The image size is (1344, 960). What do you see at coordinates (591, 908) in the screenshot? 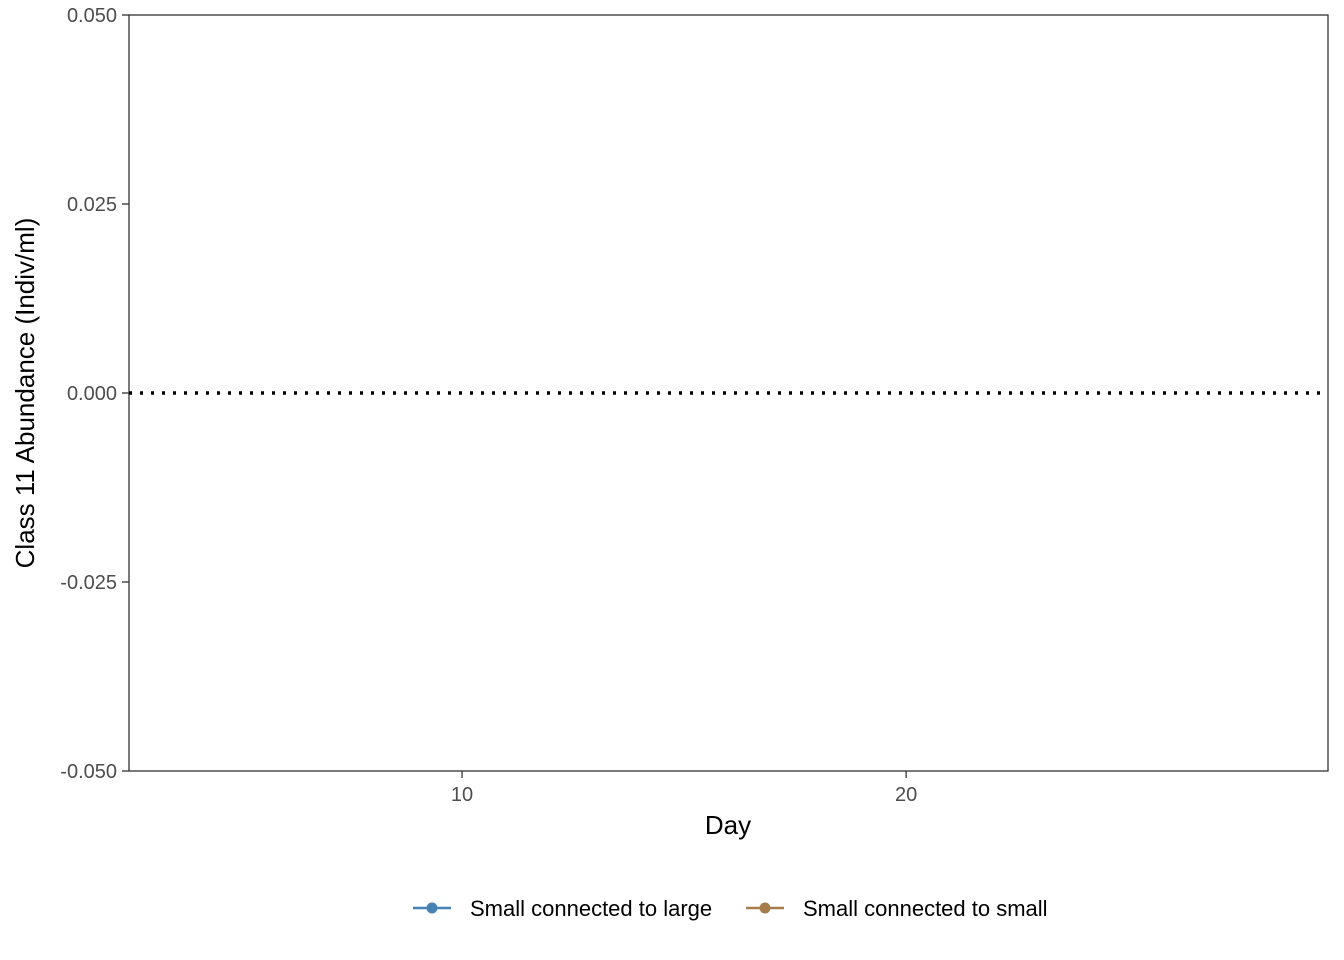
I see `legend-label: Small connected to large` at bounding box center [591, 908].